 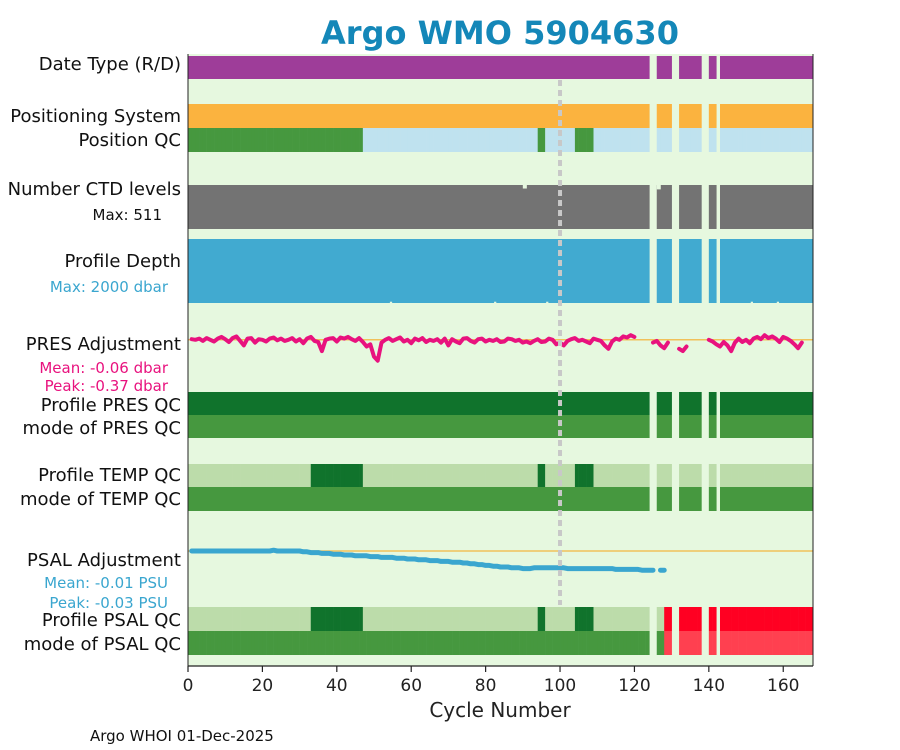 What do you see at coordinates (690, 426) in the screenshot?
I see `mode-pres-qc-bar` at bounding box center [690, 426].